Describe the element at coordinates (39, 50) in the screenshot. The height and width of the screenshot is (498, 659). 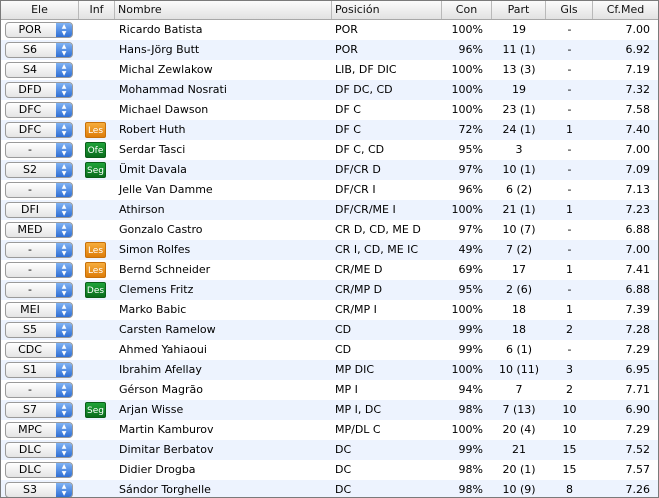
I see `role-select: S6 ▲ ▼` at that location.